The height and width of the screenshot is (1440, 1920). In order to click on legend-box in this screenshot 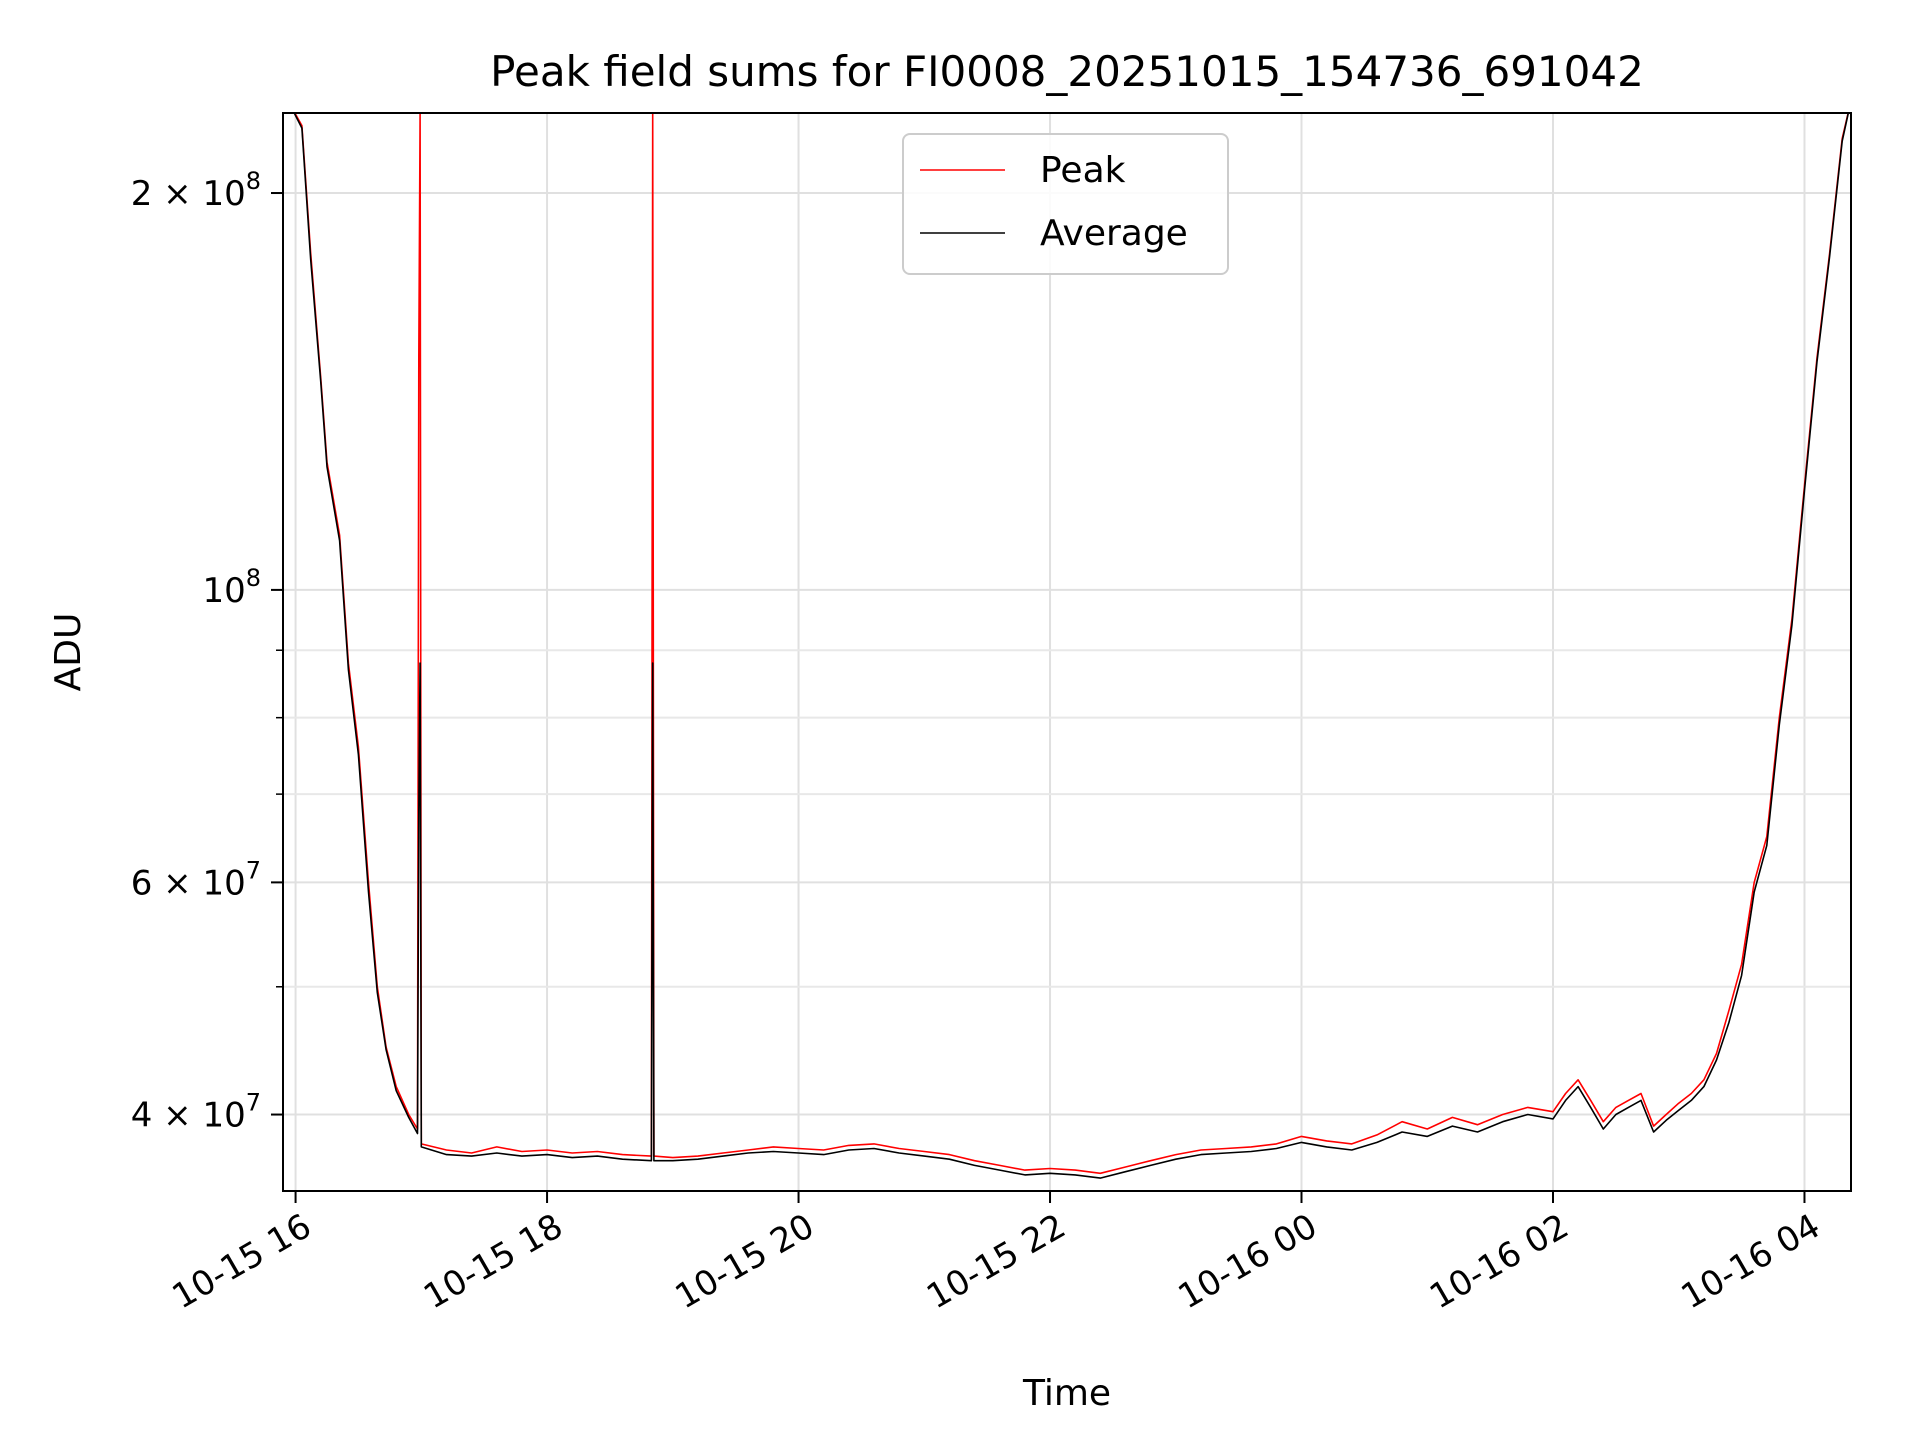, I will do `click(1065, 204)`.